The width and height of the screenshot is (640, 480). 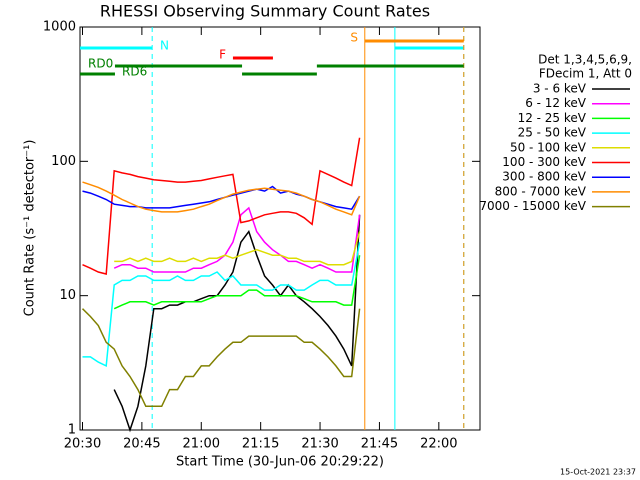 What do you see at coordinates (379, 444) in the screenshot?
I see `x-tick-label: 21:45` at bounding box center [379, 444].